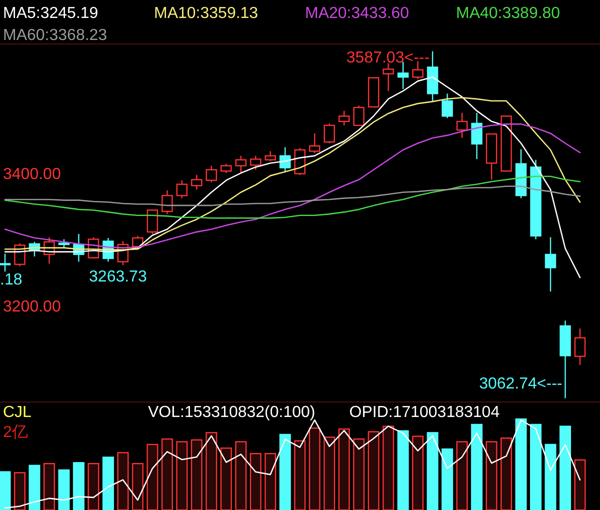 The width and height of the screenshot is (600, 510). I want to click on text: MA20:3433.60, so click(357, 13).